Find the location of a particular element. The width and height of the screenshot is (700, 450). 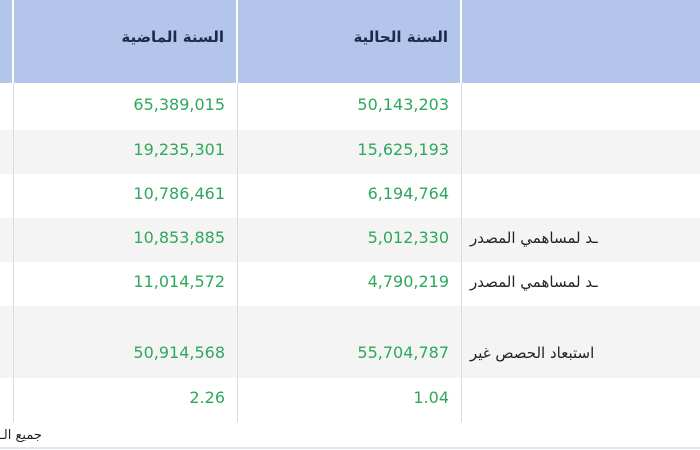

label-cell: استبعاد الحصص غير is located at coordinates (581, 342).